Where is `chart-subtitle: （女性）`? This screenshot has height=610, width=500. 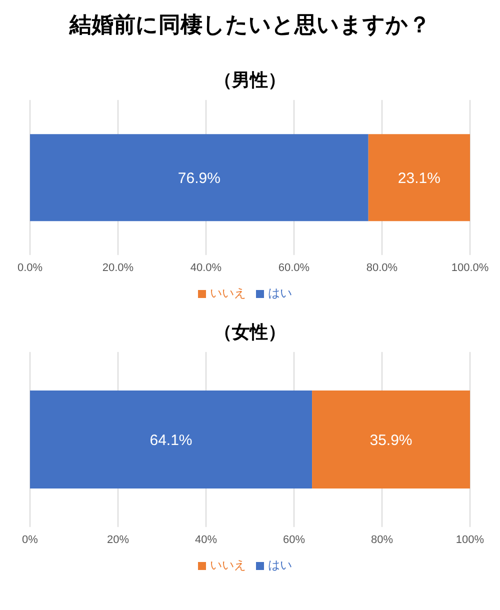 chart-subtitle: （女性） is located at coordinates (250, 332).